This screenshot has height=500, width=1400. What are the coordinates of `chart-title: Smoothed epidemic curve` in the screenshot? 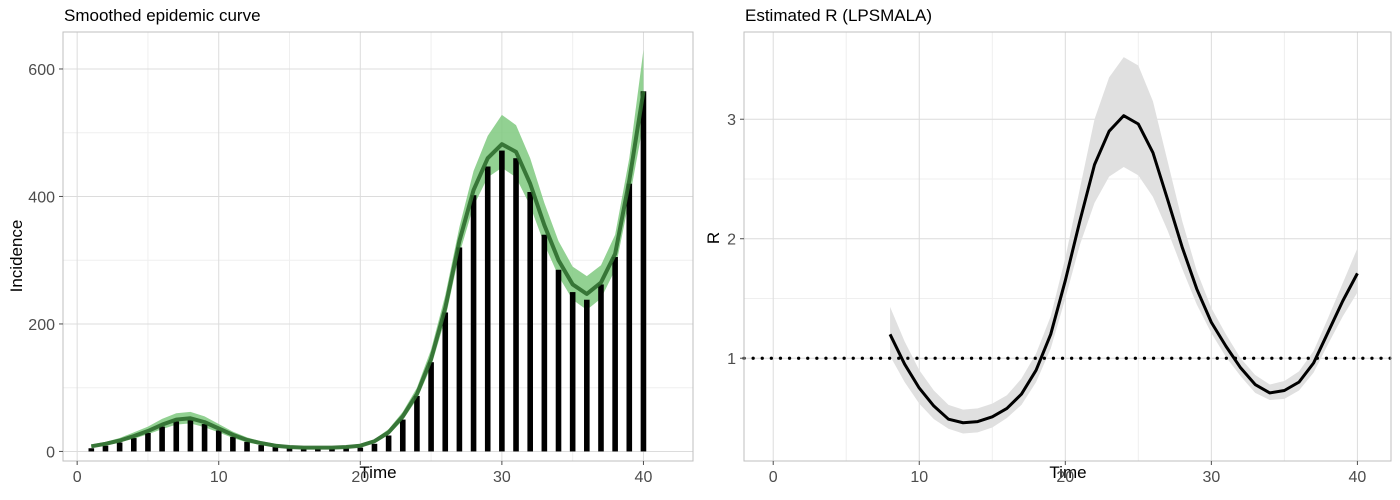 It's located at (162, 15).